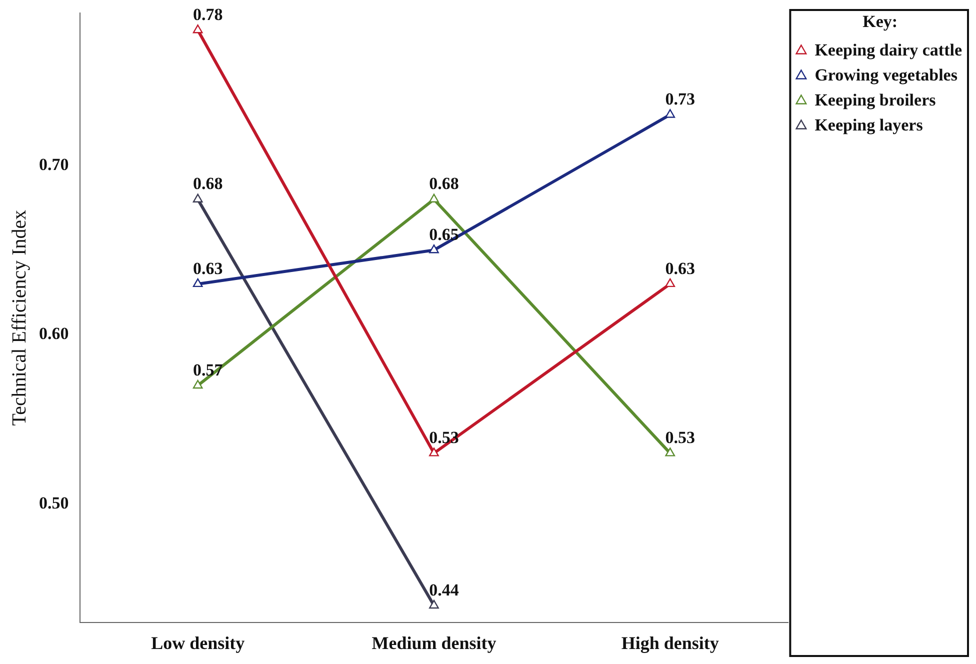 This screenshot has height=664, width=976. I want to click on legend-label: Keeping dairy cattle, so click(888, 50).